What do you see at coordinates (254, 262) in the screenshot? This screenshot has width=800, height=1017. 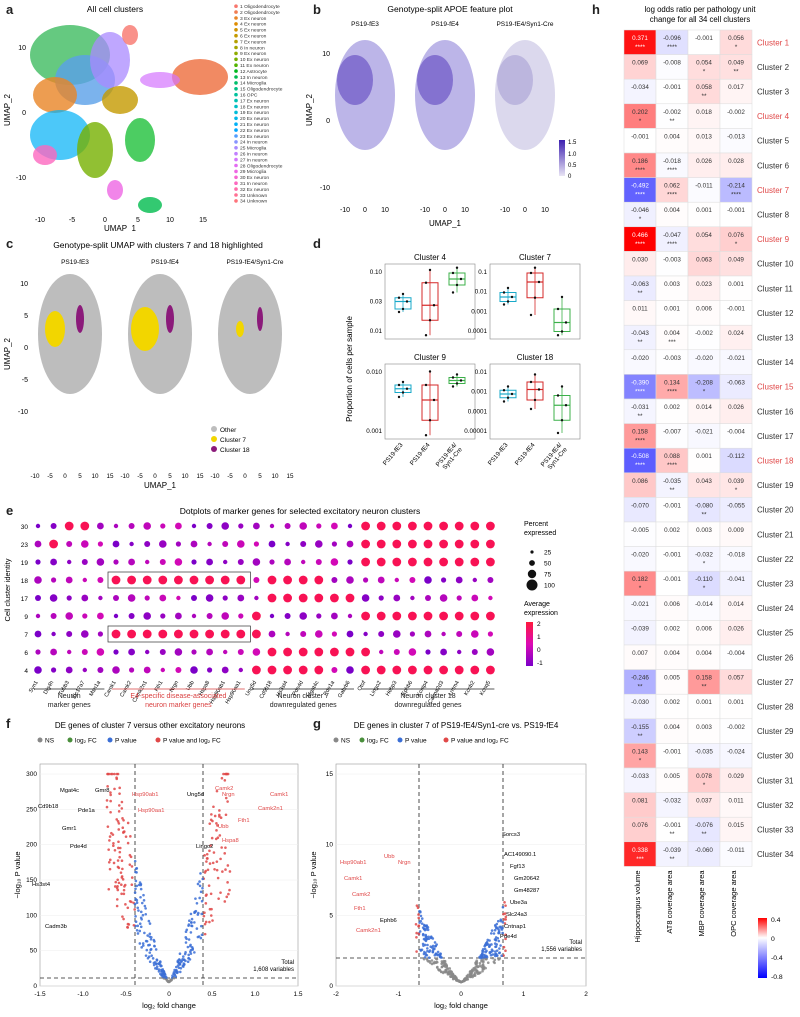 I see `panel-c-subtitle-2: PS19-fE4/Syn1-Cre` at bounding box center [254, 262].